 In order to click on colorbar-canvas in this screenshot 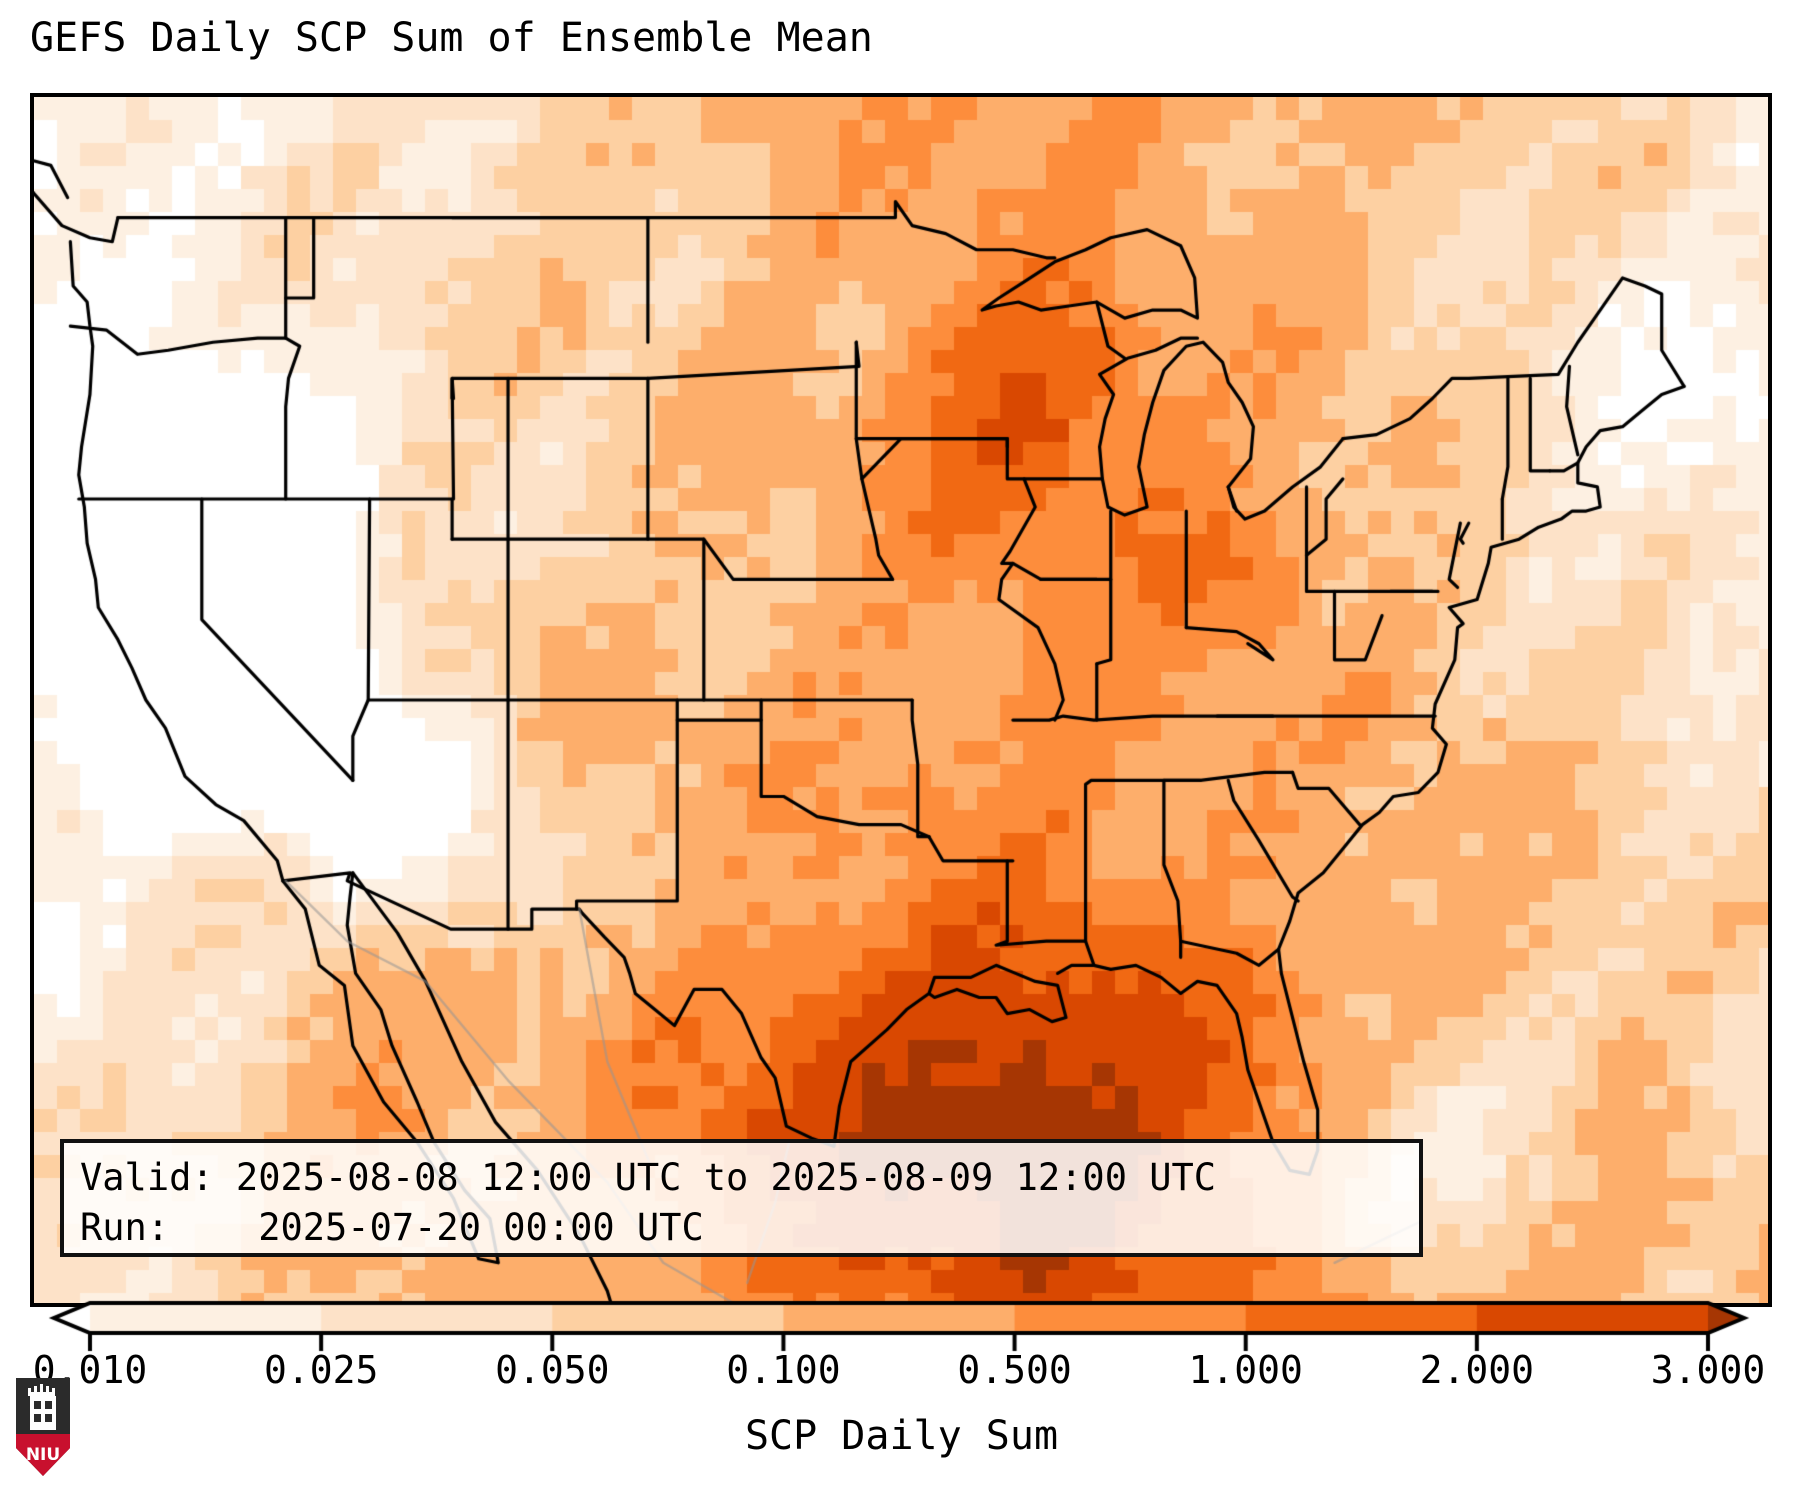, I will do `click(901, 1320)`.